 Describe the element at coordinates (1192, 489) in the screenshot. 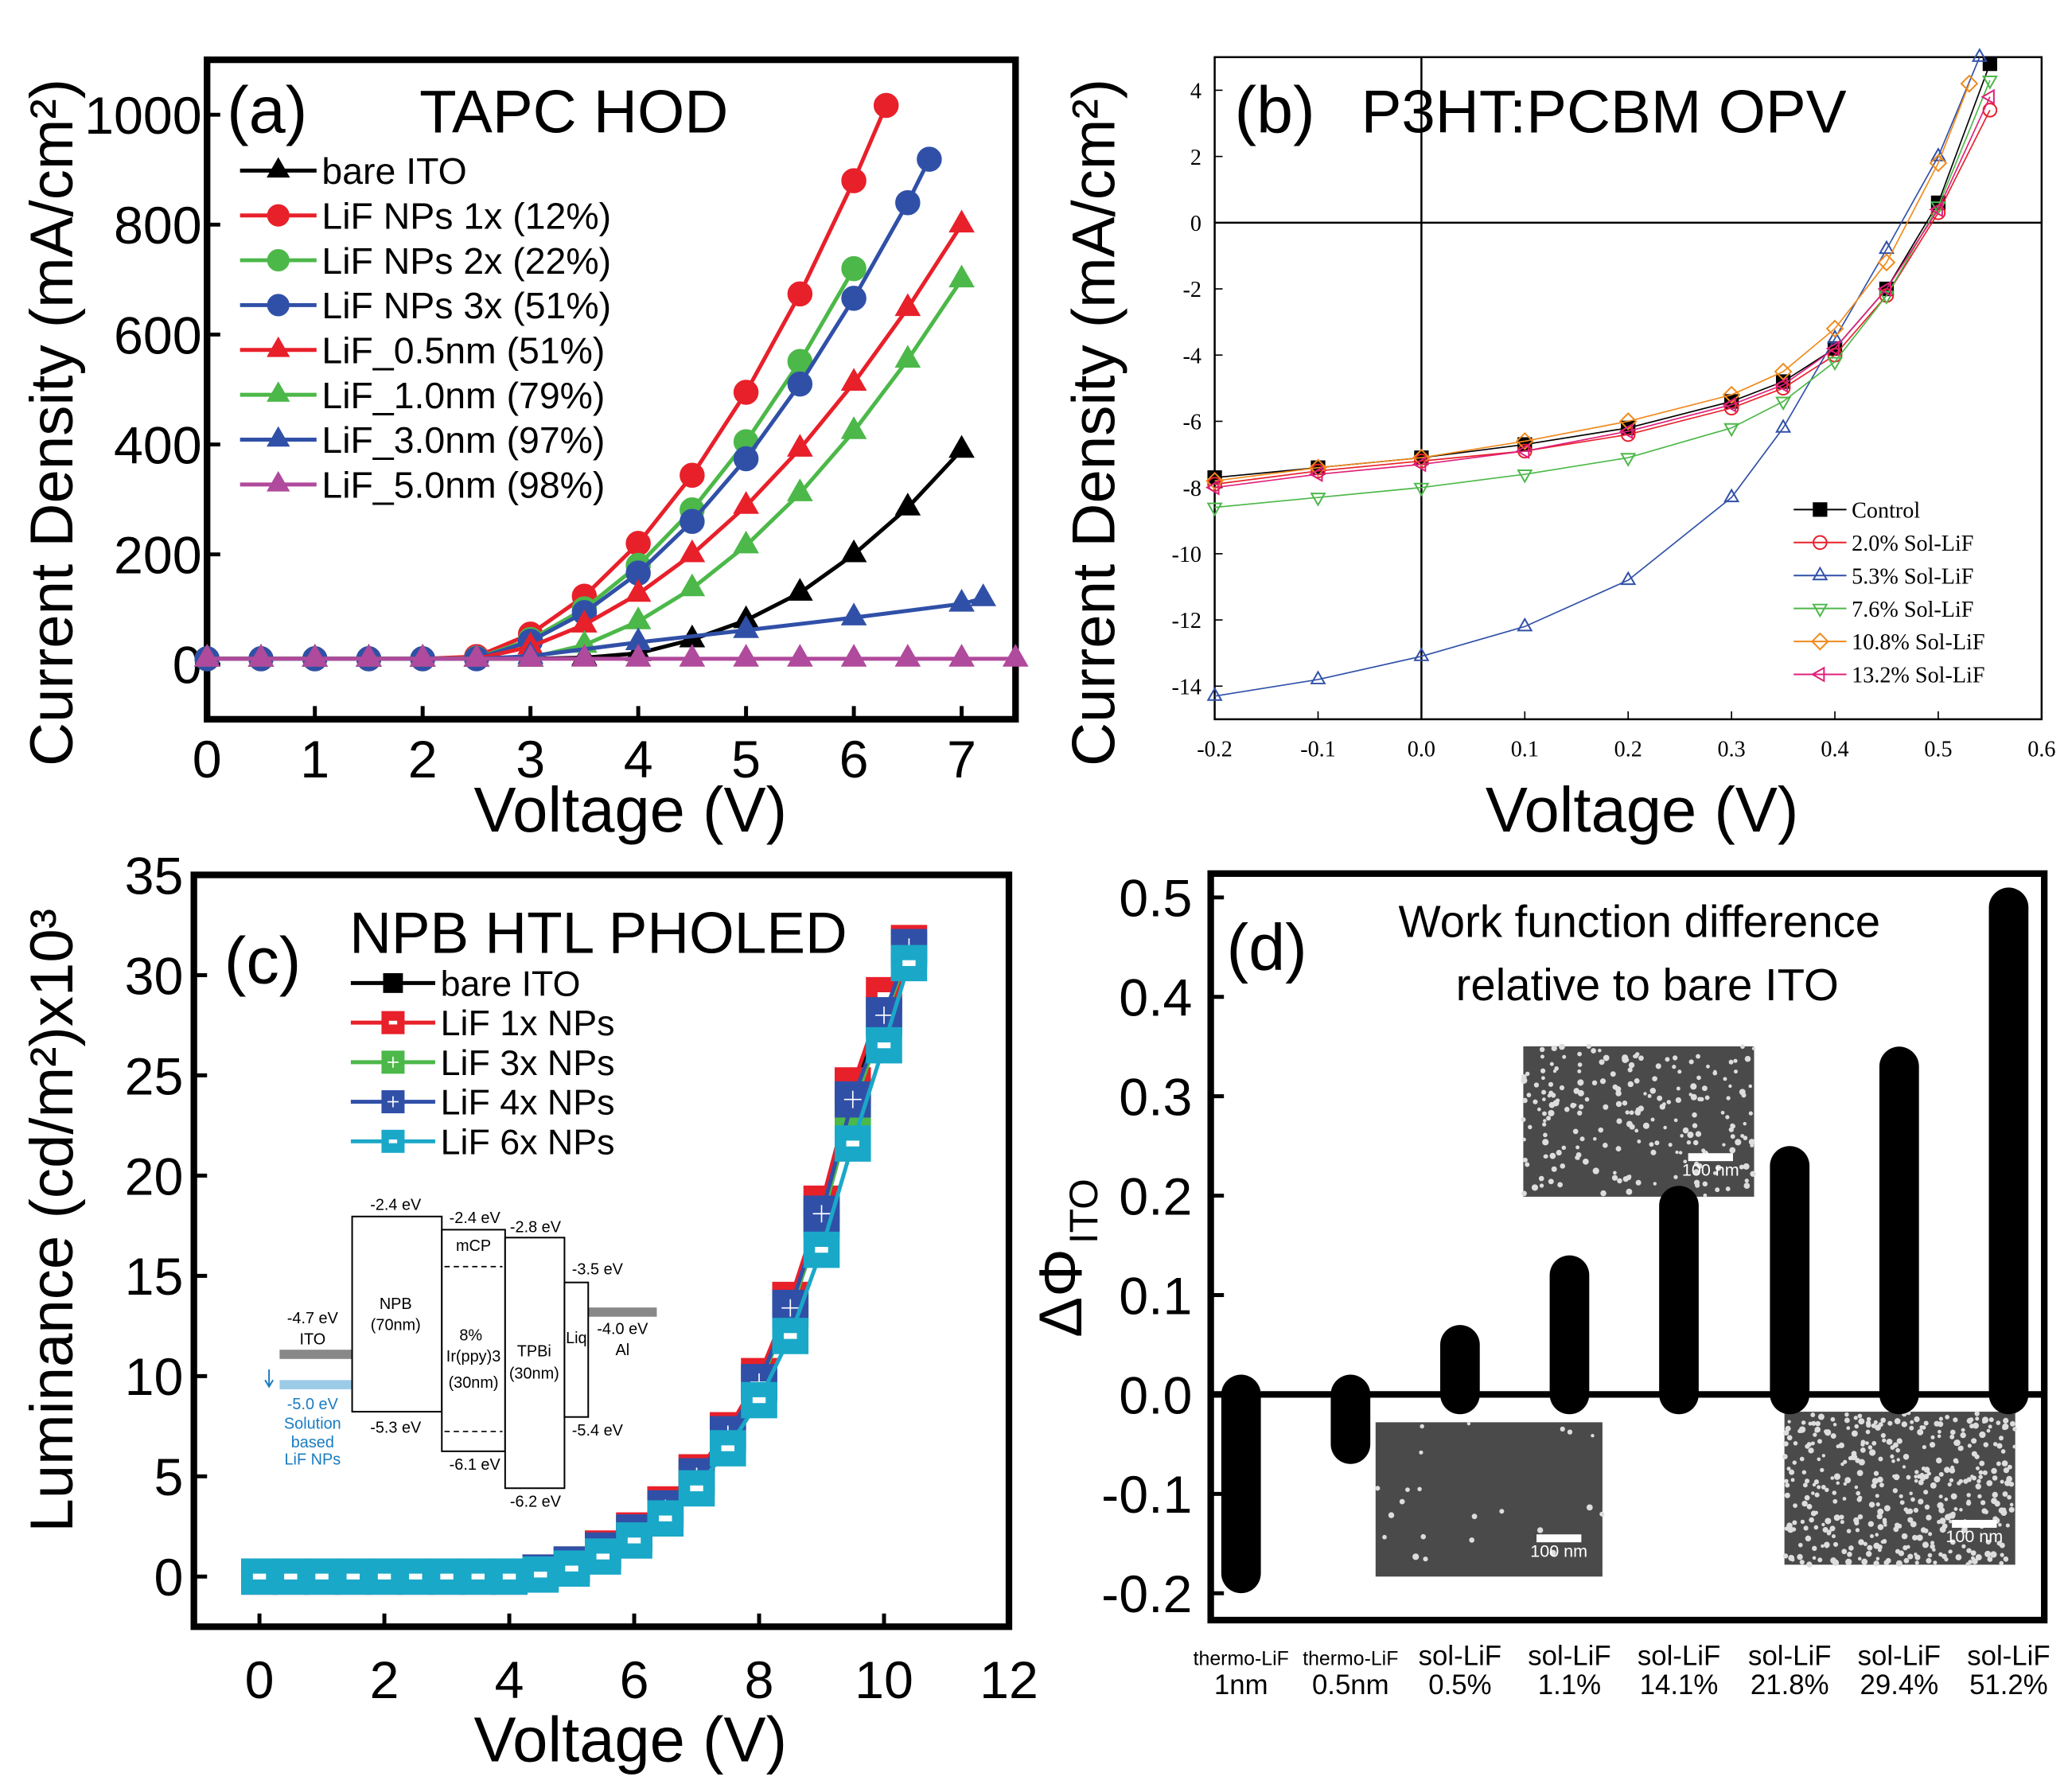

I see `y-tick-label: -8` at that location.